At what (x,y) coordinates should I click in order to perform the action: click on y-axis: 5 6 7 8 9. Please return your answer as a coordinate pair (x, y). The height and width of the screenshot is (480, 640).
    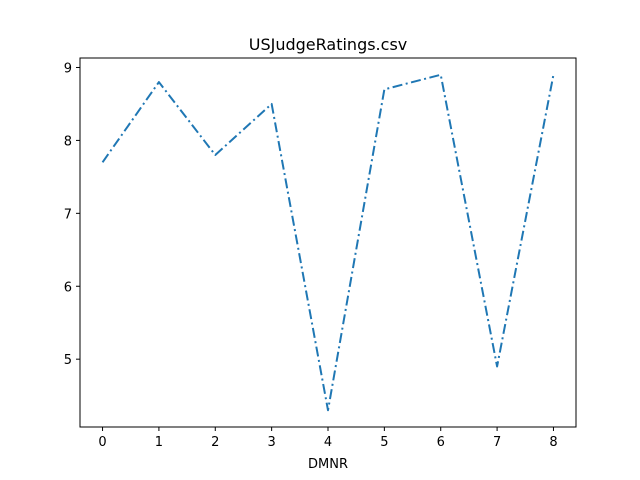
    Looking at the image, I should click on (72, 214).